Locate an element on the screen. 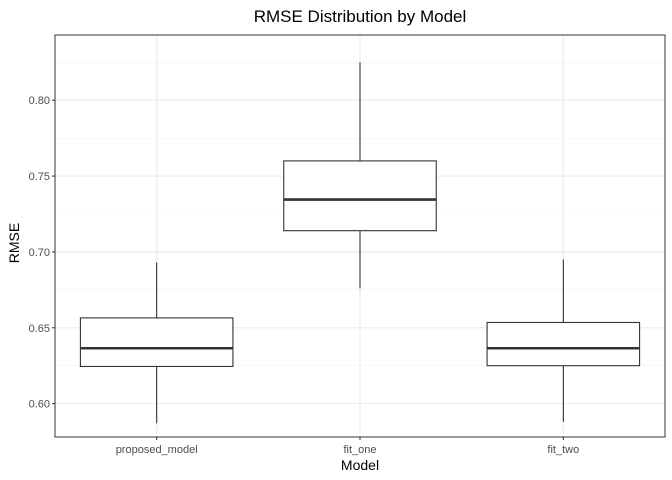 Image resolution: width=672 pixels, height=480 pixels. x-axis: proposed_model fit_one fit_two is located at coordinates (347, 446).